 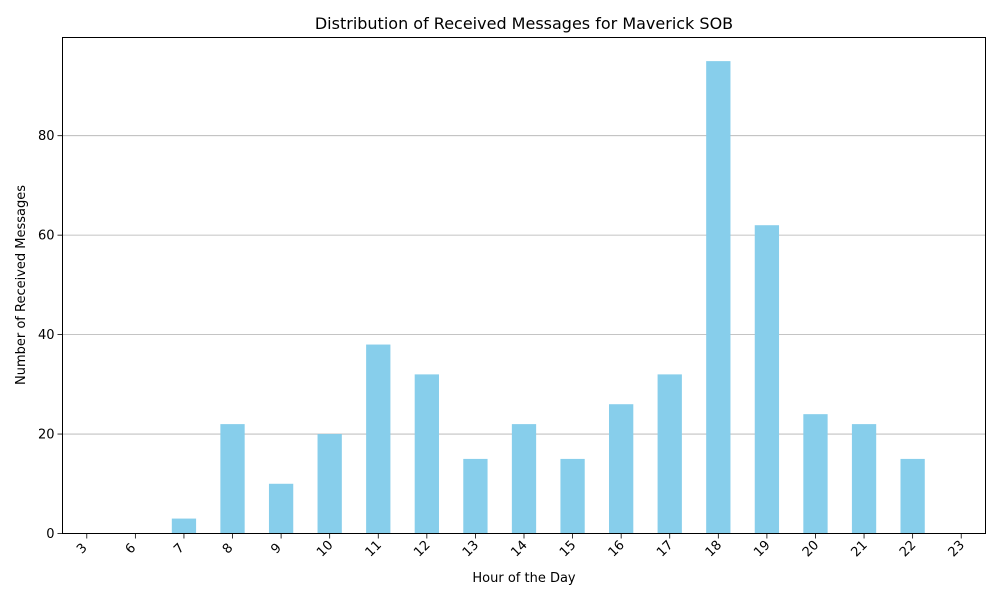 What do you see at coordinates (228, 549) in the screenshot?
I see `x-tick-label: 8` at bounding box center [228, 549].